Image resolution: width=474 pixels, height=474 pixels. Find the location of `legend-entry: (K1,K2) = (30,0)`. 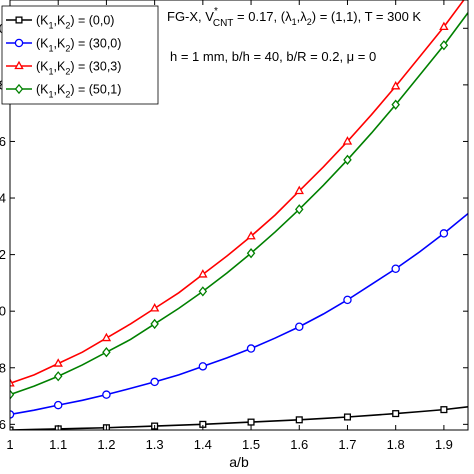

legend-entry: (K1,K2) = (30,0) is located at coordinates (63, 45).